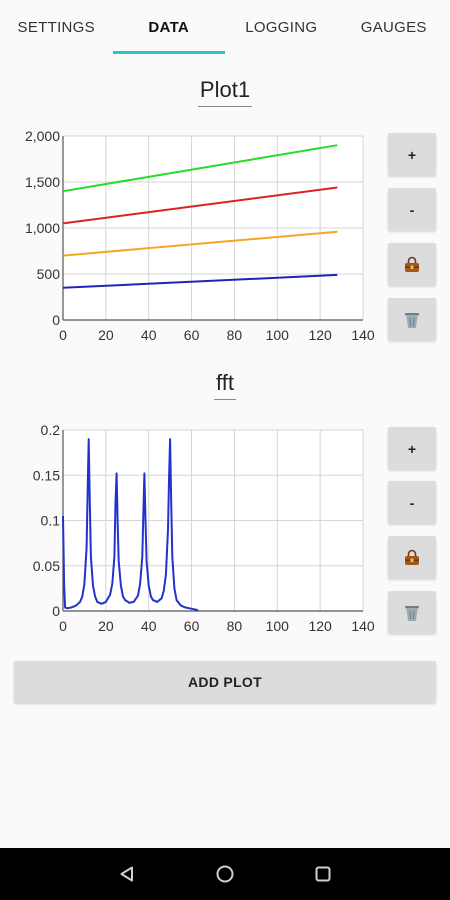 This screenshot has width=450, height=900. I want to click on plot1-title-text: Plot1, so click(225, 92).